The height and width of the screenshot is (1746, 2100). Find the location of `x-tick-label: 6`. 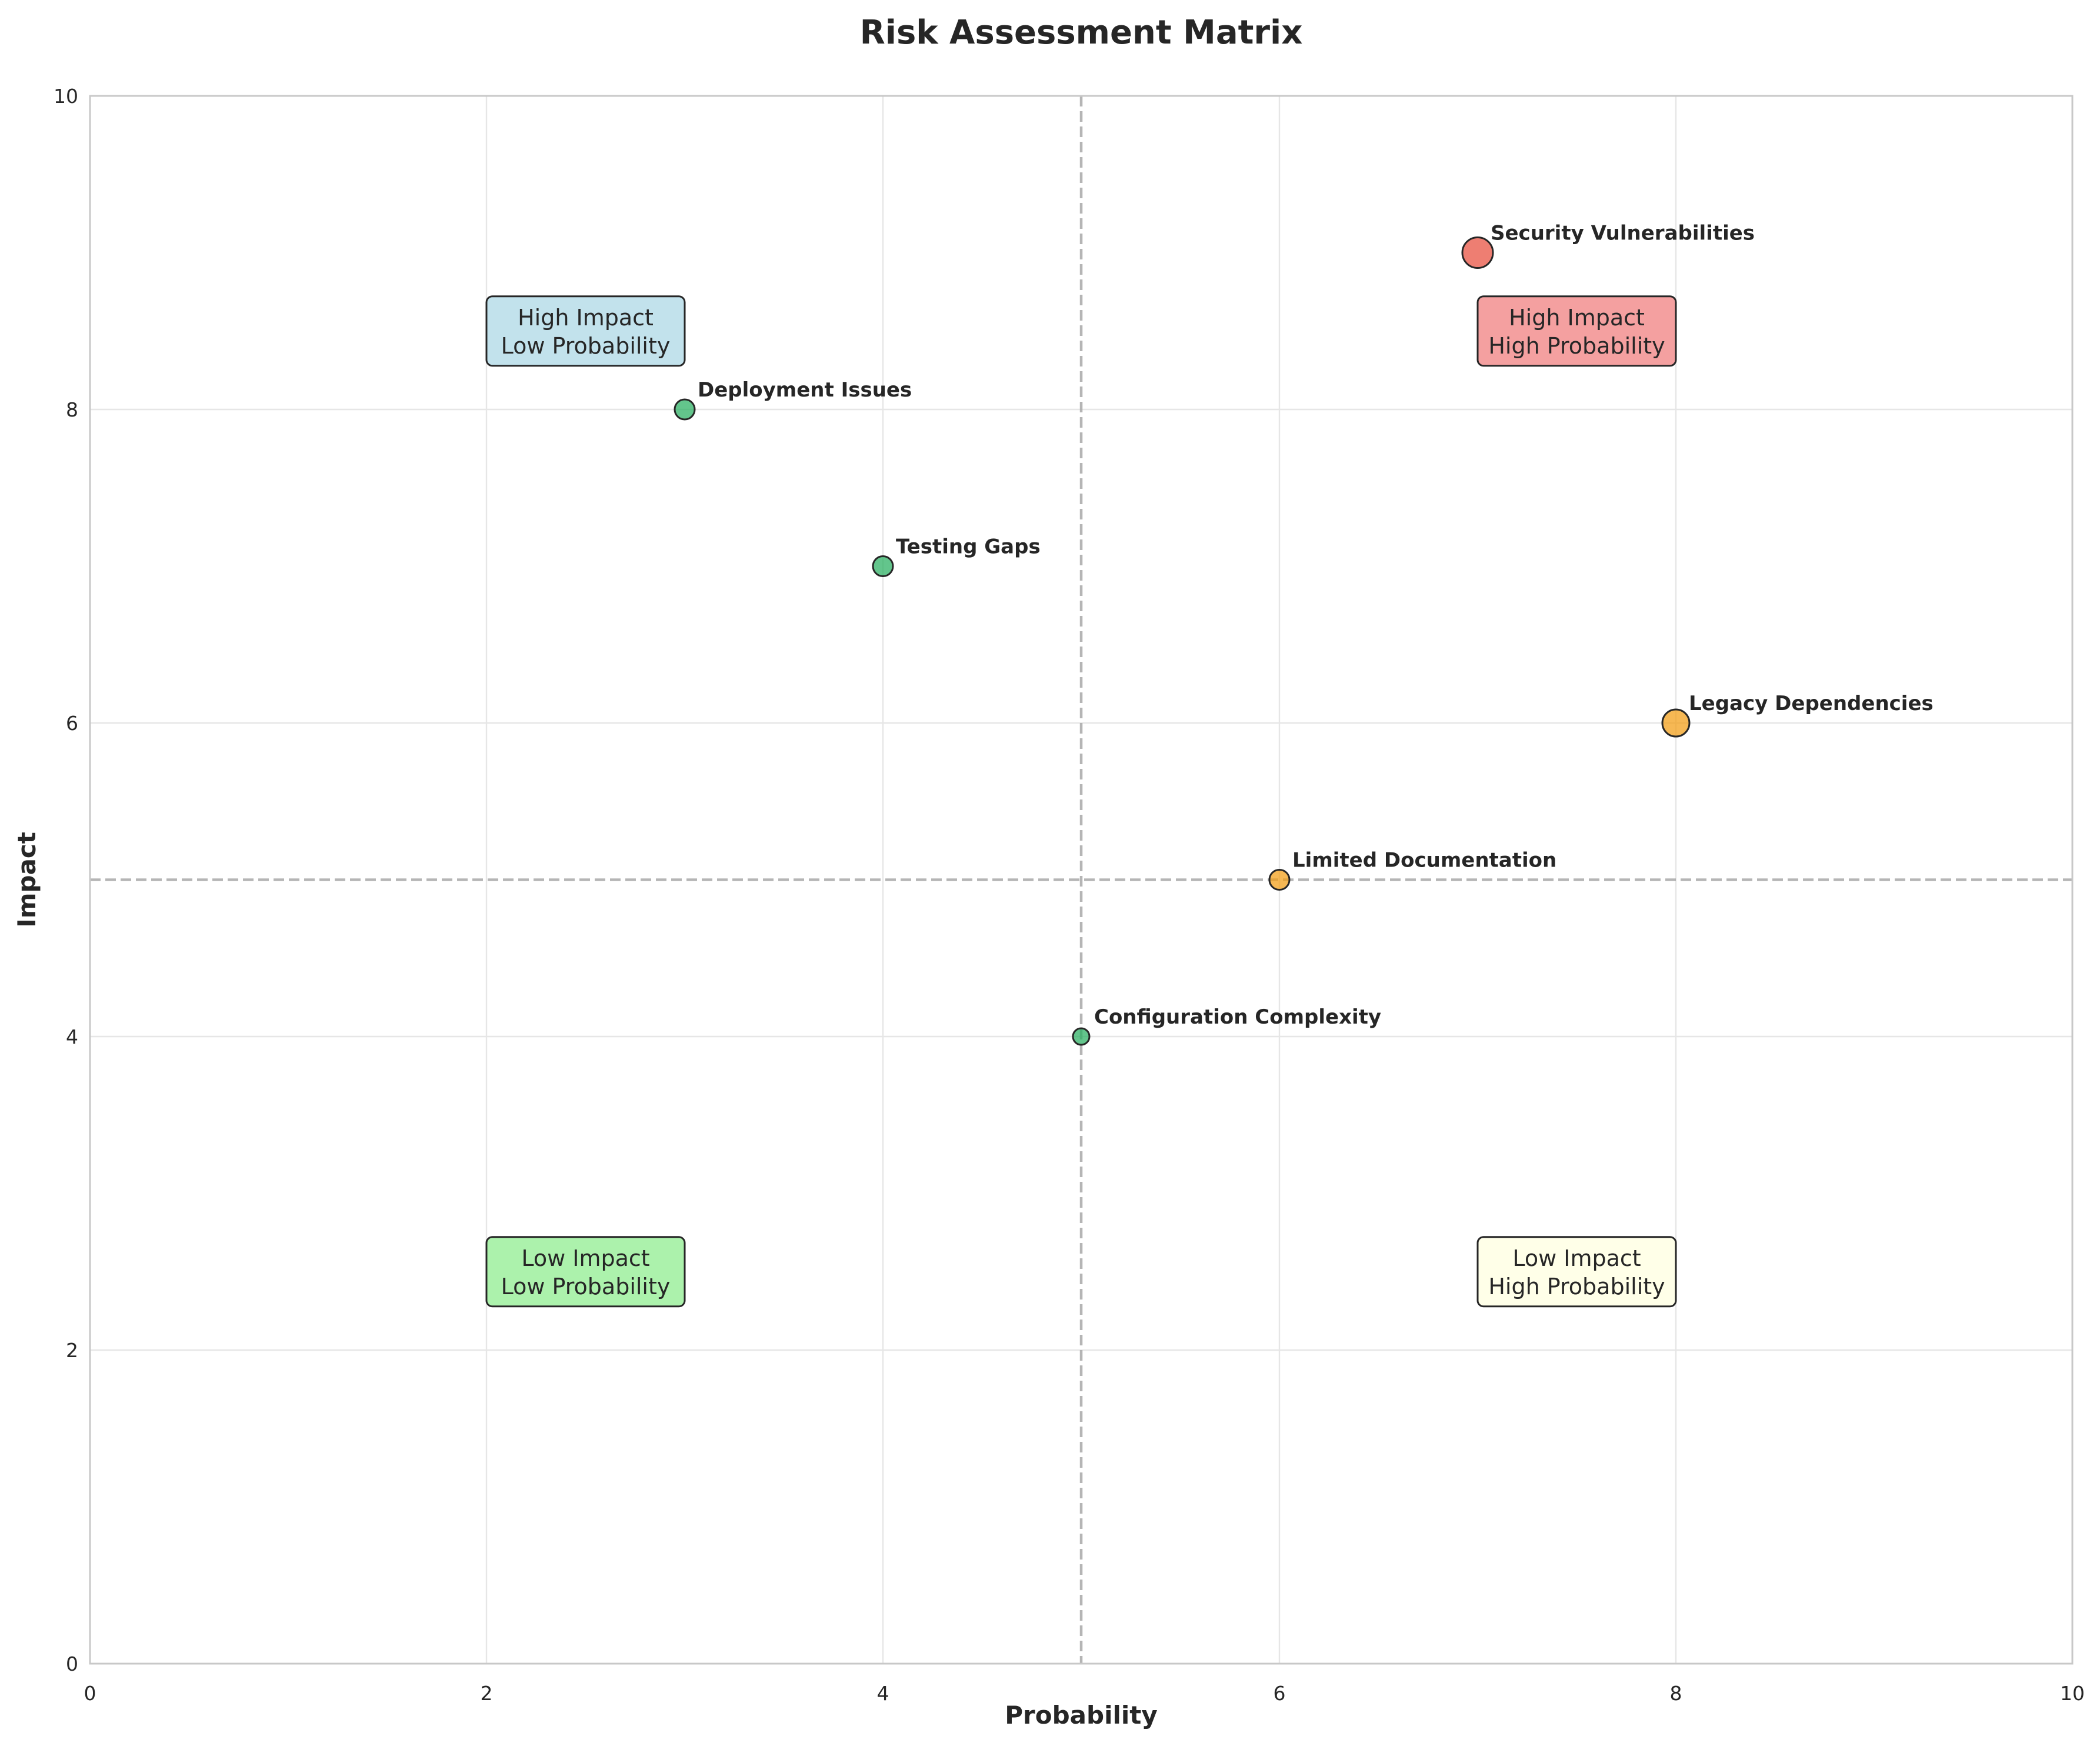

x-tick-label: 6 is located at coordinates (1280, 1693).